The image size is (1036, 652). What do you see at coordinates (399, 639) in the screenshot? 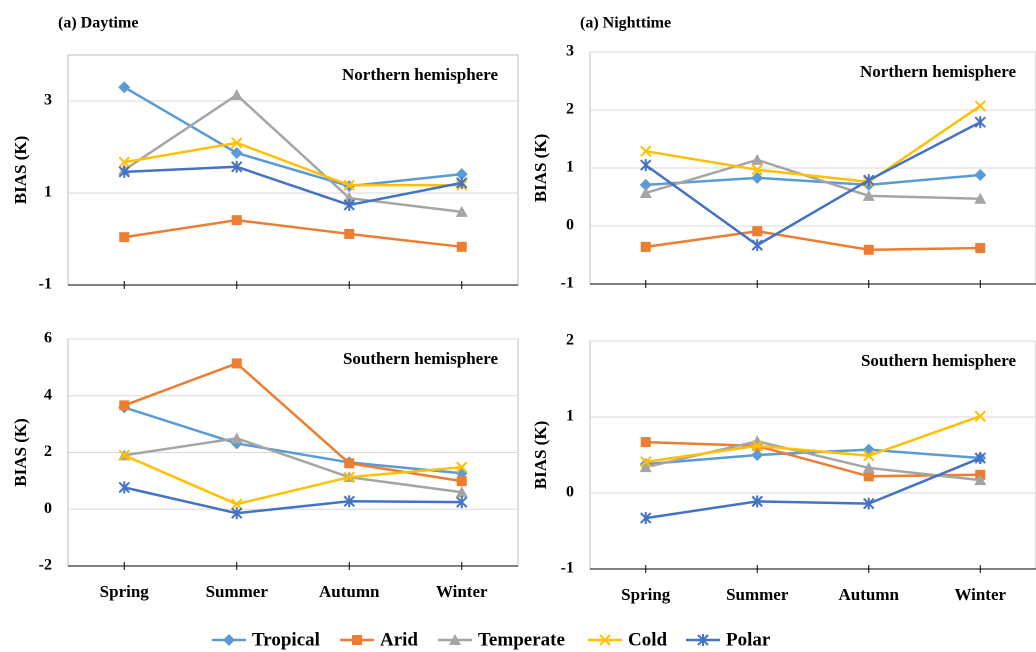
I see `legend-label: Arid` at bounding box center [399, 639].